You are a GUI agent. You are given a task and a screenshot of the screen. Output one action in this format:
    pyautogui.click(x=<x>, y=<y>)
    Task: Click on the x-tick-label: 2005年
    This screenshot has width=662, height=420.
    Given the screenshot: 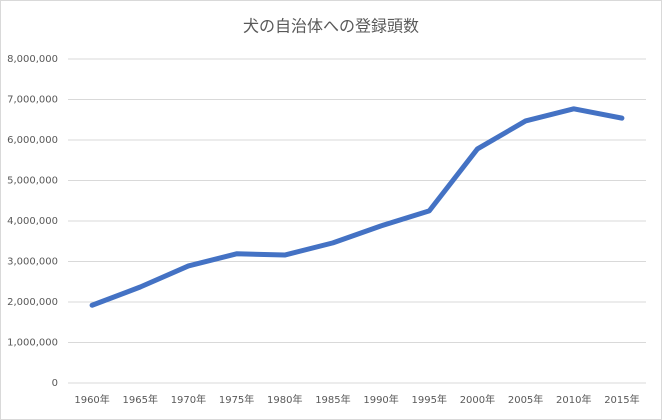 What is the action you would take?
    pyautogui.click(x=525, y=399)
    